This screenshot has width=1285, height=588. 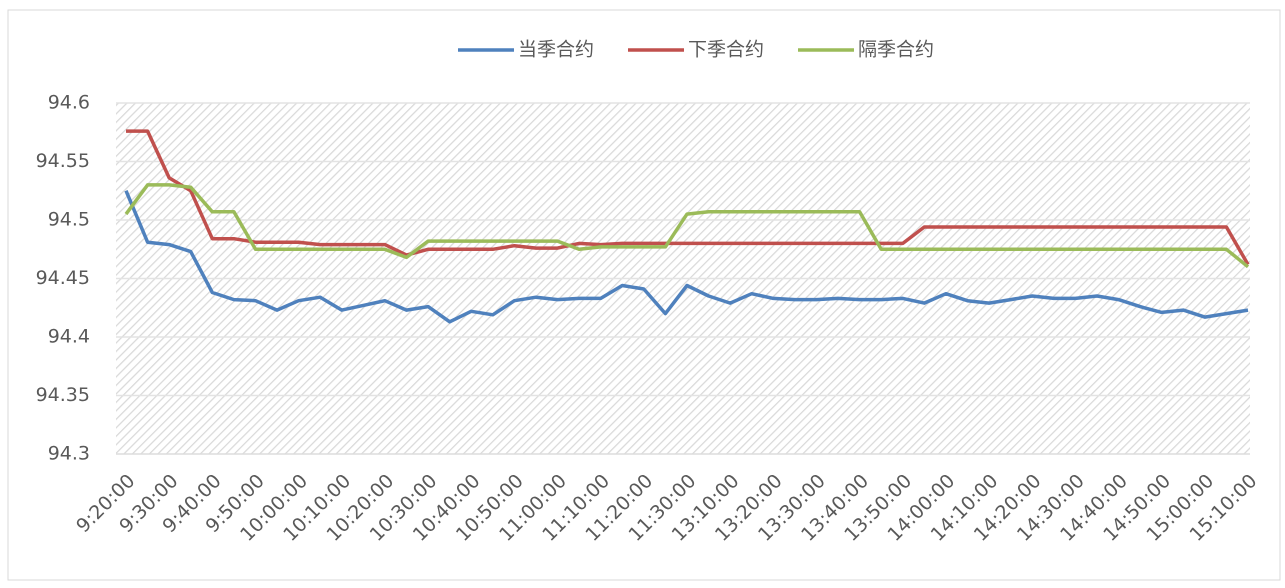 What do you see at coordinates (63, 161) in the screenshot?
I see `y-tick-label: 94.55` at bounding box center [63, 161].